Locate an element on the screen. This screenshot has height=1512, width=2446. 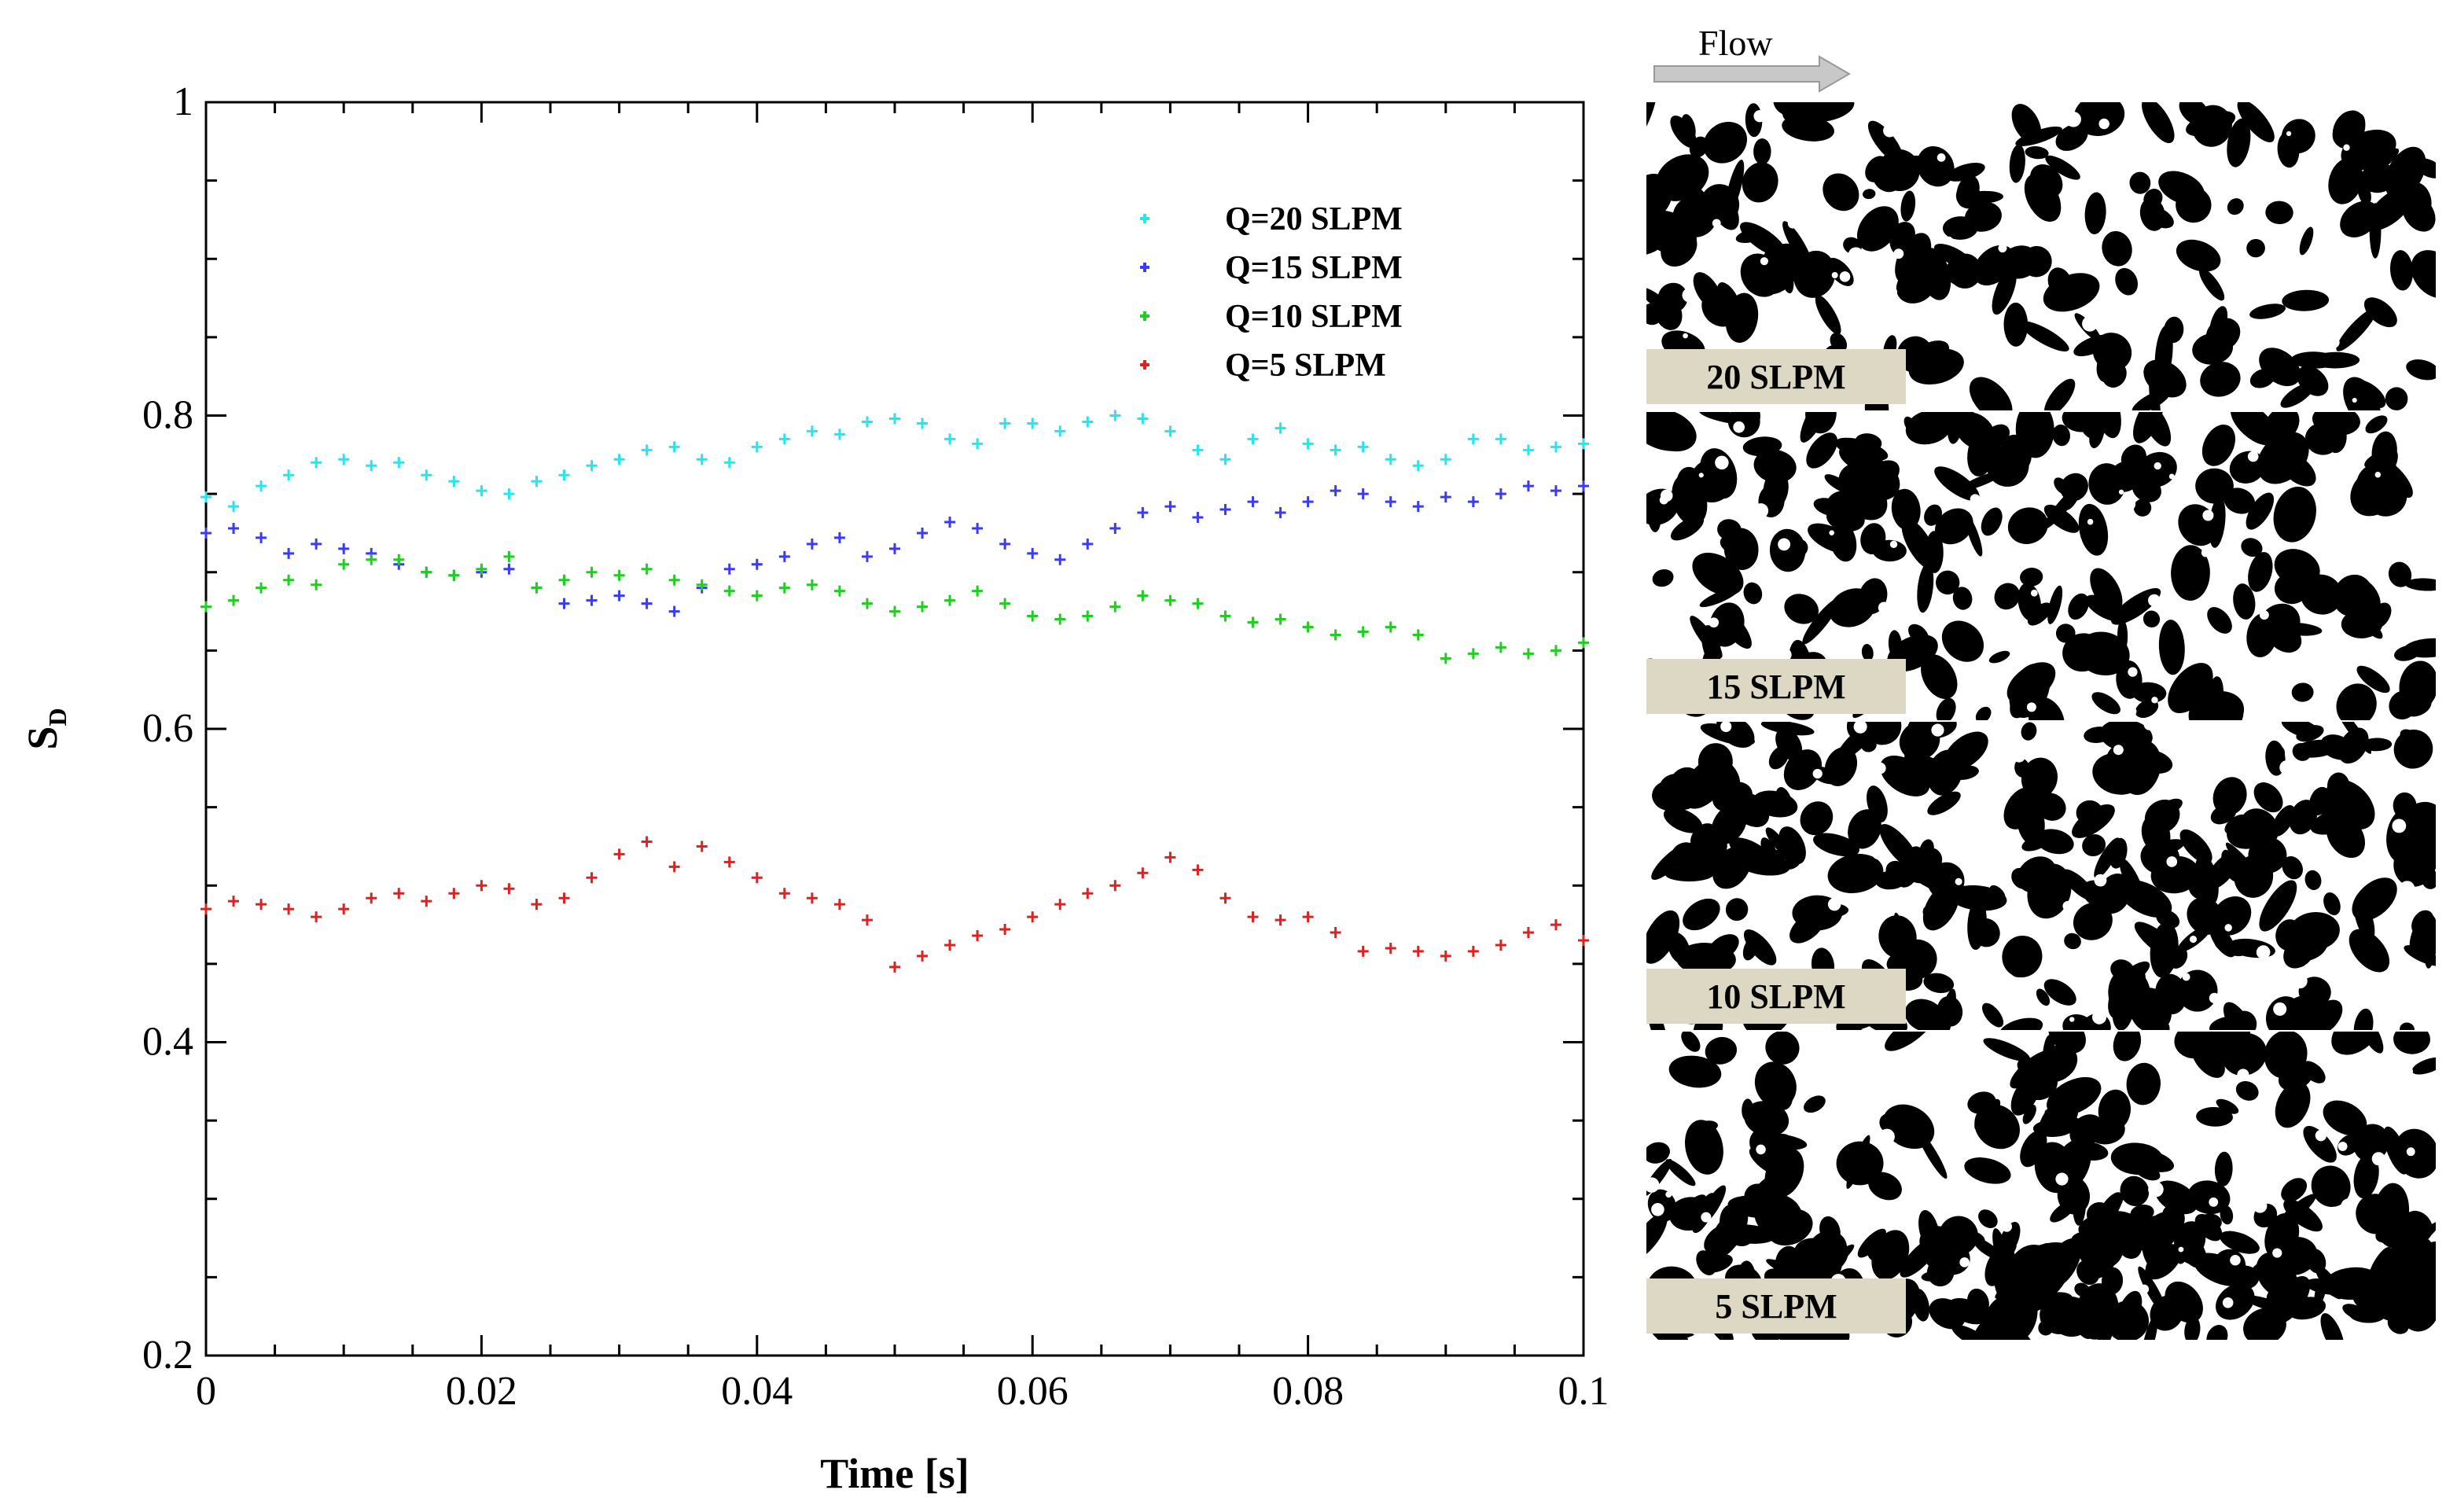
y-tick-label: 0.8 is located at coordinates (167, 415).